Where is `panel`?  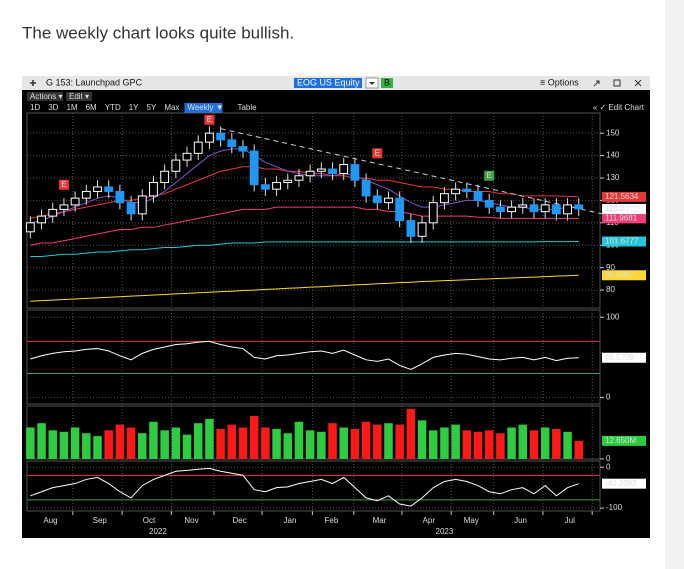
panel is located at coordinates (313, 357).